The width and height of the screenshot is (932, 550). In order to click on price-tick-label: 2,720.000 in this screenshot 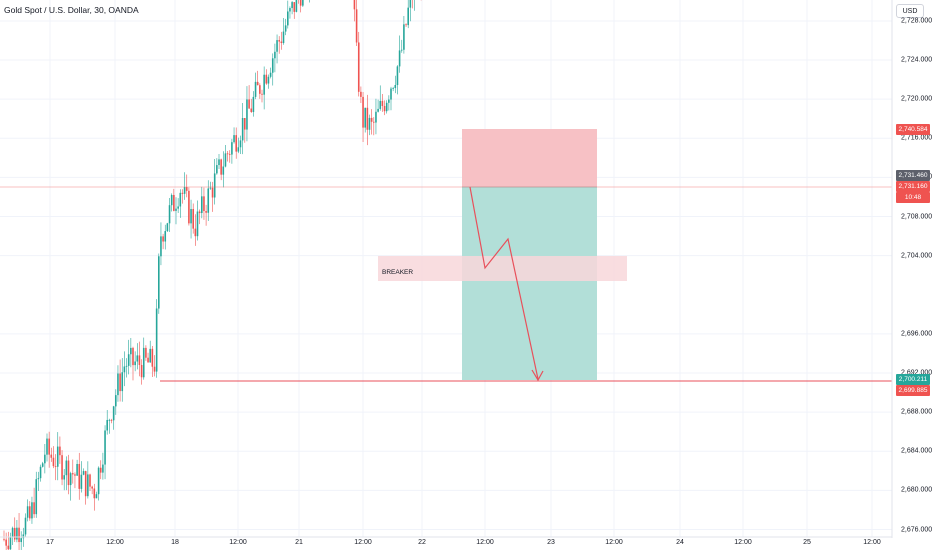, I will do `click(916, 99)`.